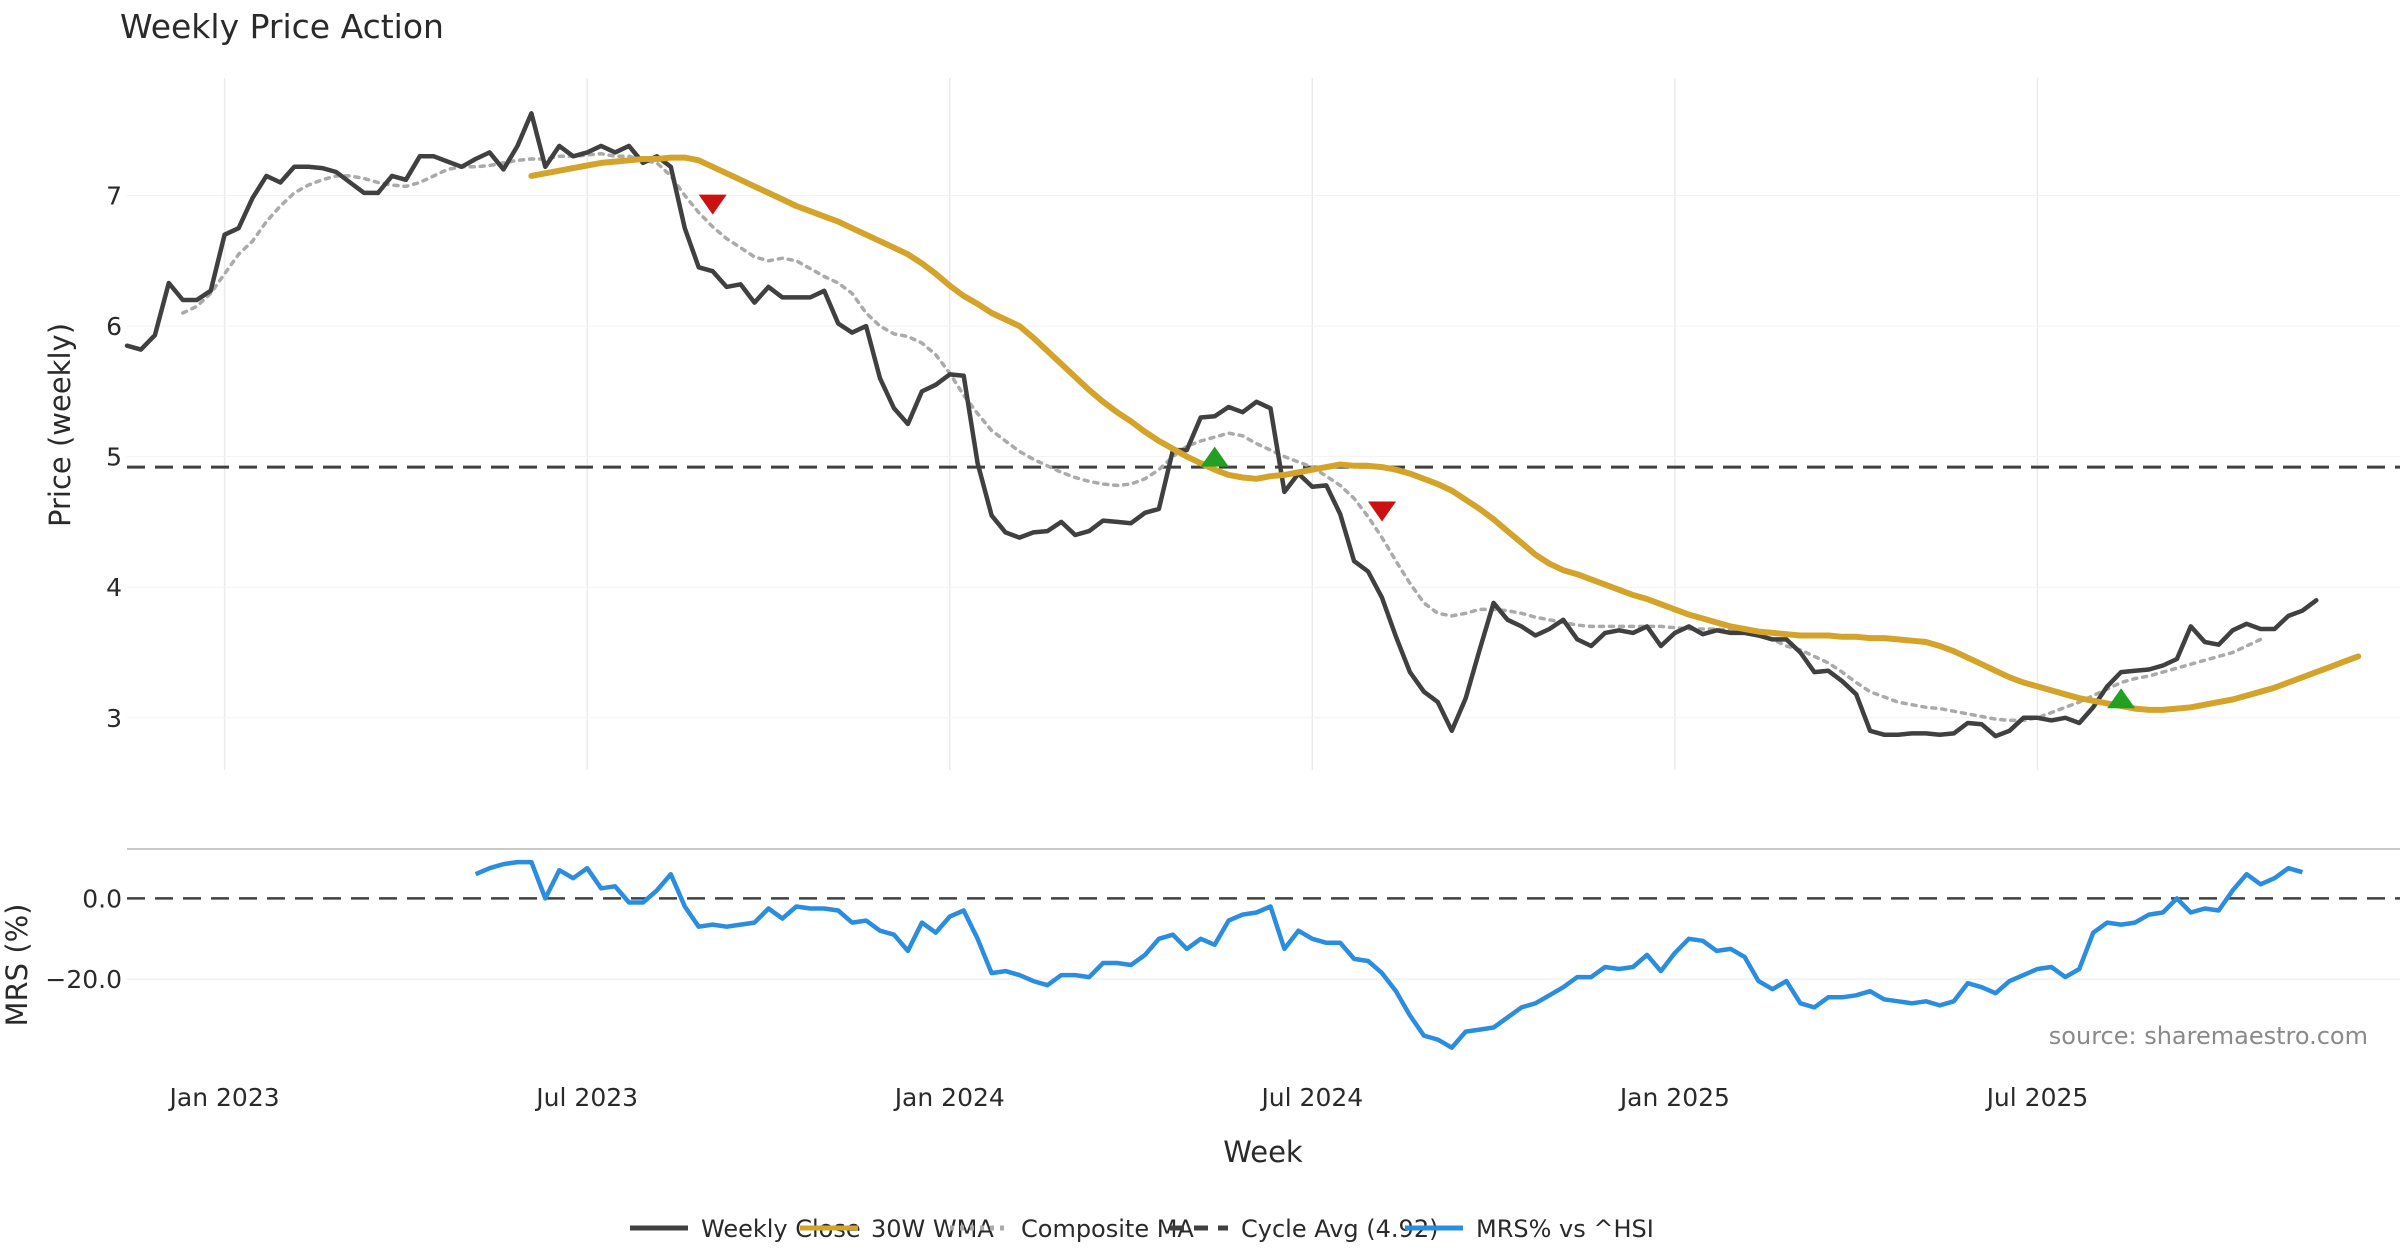 This screenshot has height=1260, width=2400. What do you see at coordinates (932, 1229) in the screenshot?
I see `legend-label-30w-wma: 30W WMA` at bounding box center [932, 1229].